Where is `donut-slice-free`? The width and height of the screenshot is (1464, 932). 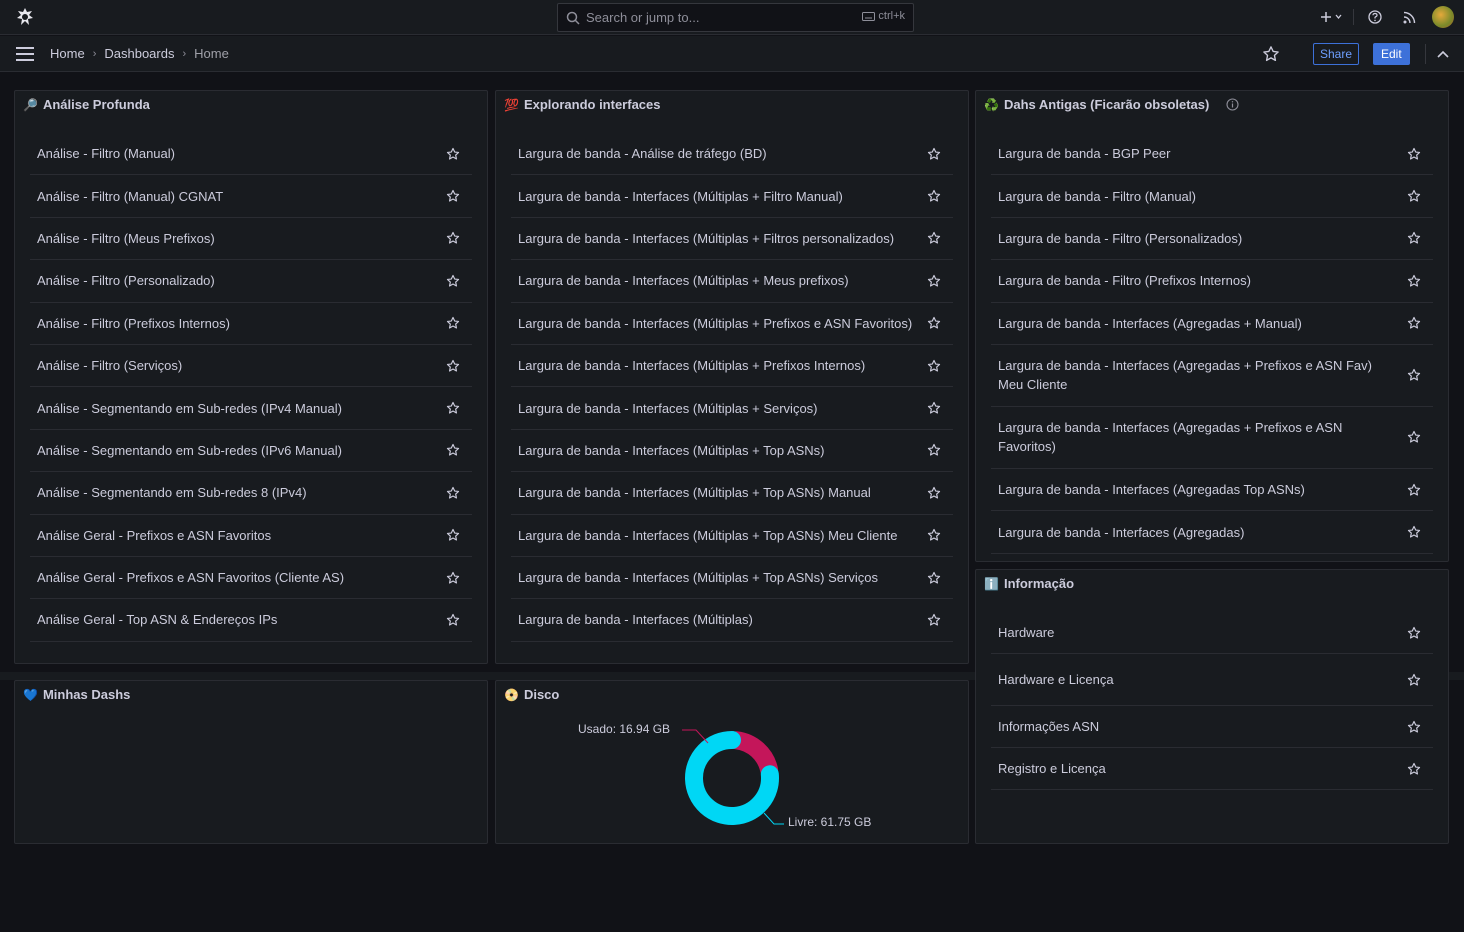 donut-slice-free is located at coordinates (732, 778).